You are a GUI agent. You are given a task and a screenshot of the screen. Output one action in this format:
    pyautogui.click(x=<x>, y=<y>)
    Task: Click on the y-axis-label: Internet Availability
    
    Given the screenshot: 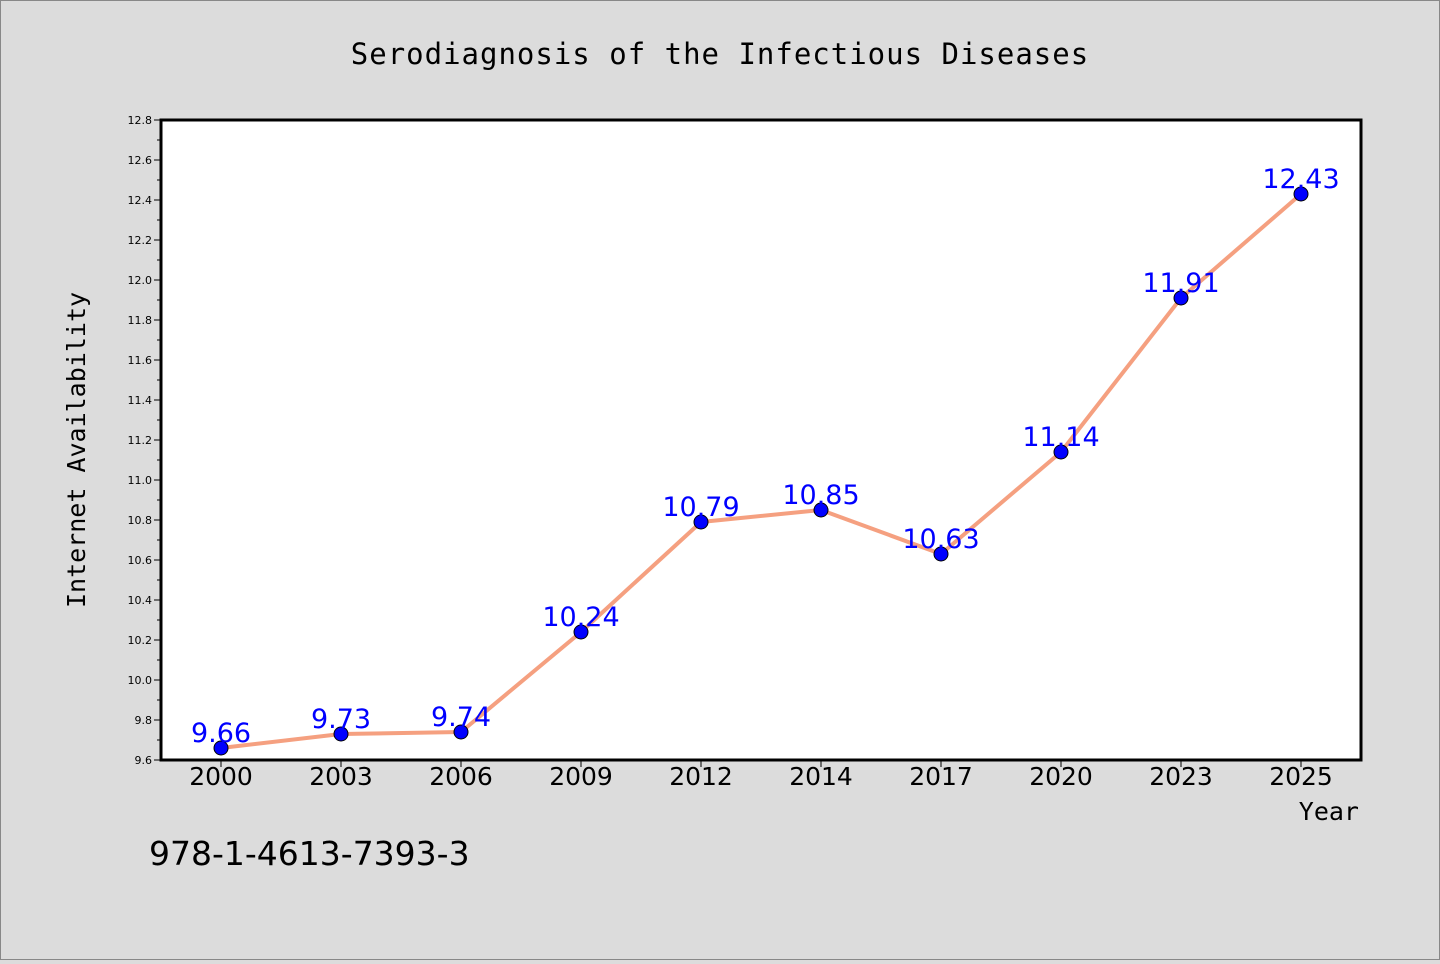 What is the action you would take?
    pyautogui.click(x=76, y=450)
    